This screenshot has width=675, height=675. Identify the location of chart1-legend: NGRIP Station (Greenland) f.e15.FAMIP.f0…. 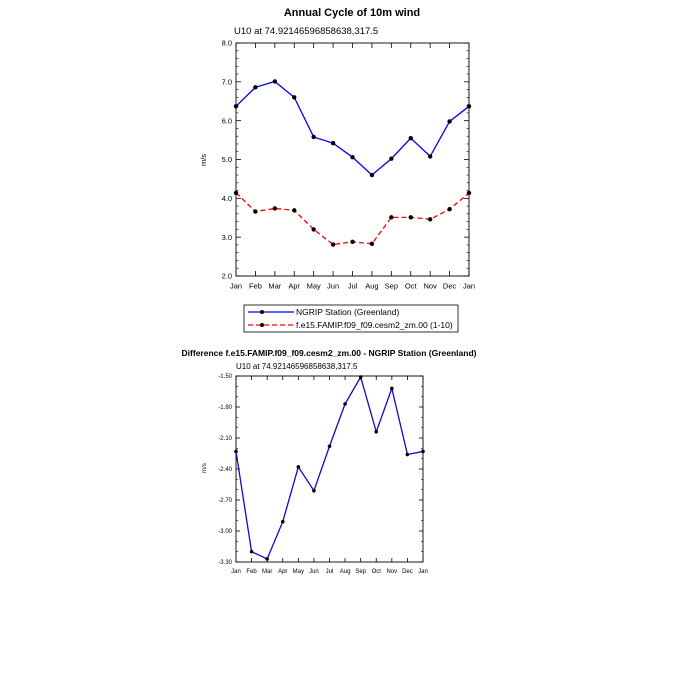
(351, 318).